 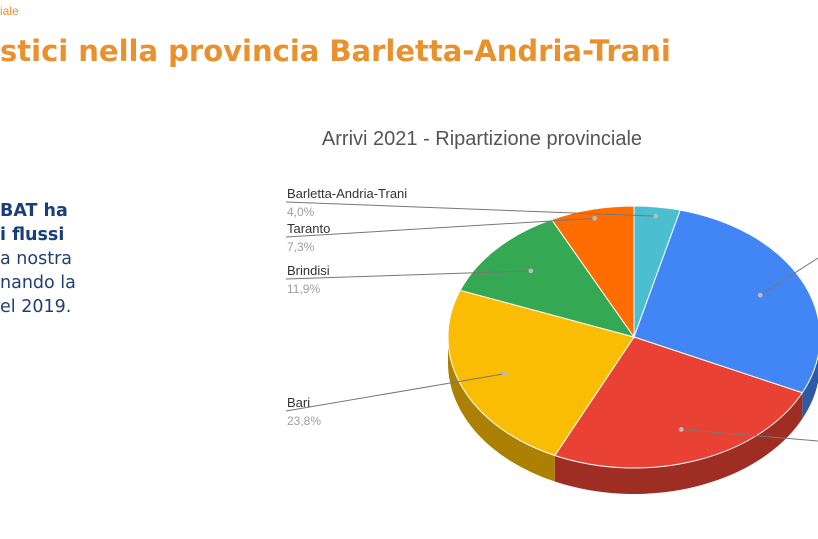 What do you see at coordinates (308, 270) in the screenshot?
I see `slice-label: Brindisi` at bounding box center [308, 270].